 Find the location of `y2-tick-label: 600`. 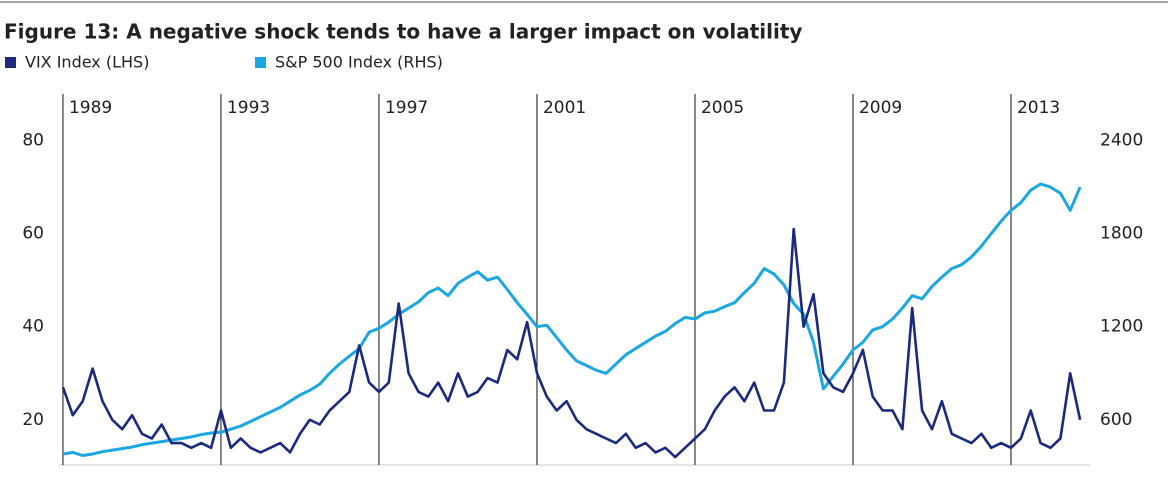

y2-tick-label: 600 is located at coordinates (1116, 420).